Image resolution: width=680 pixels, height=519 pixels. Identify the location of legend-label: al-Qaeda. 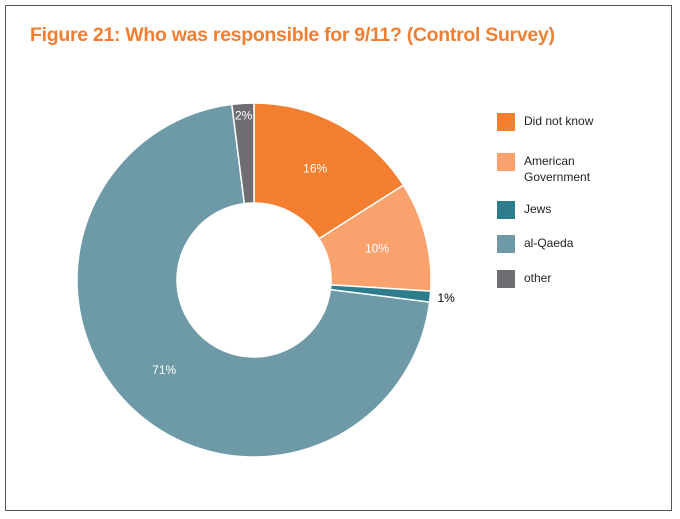
(549, 243).